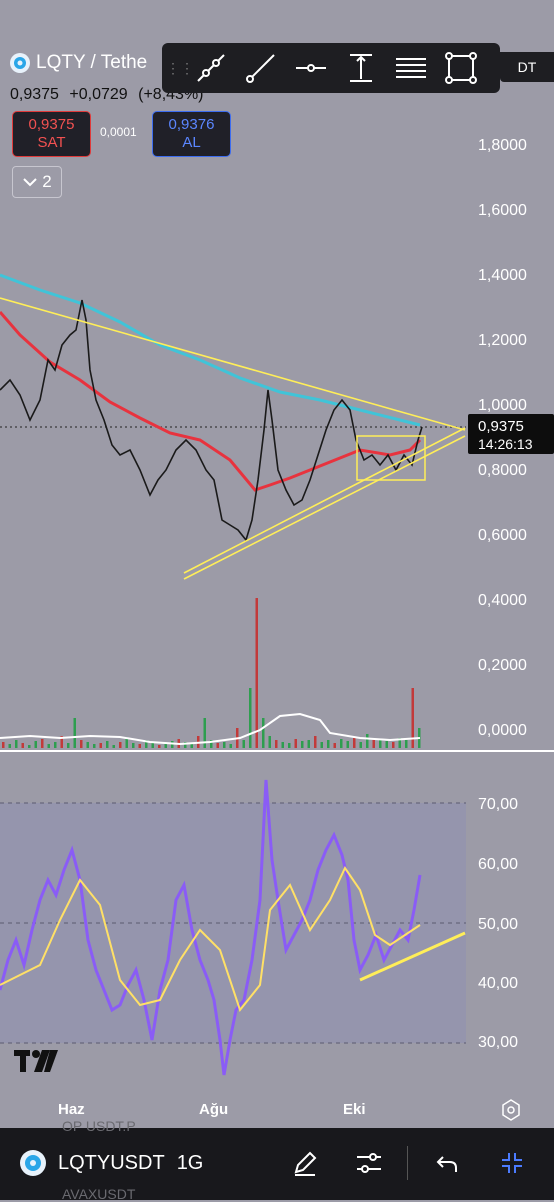  Describe the element at coordinates (36, 1061) in the screenshot. I see `tradingview-logo-icon` at that location.